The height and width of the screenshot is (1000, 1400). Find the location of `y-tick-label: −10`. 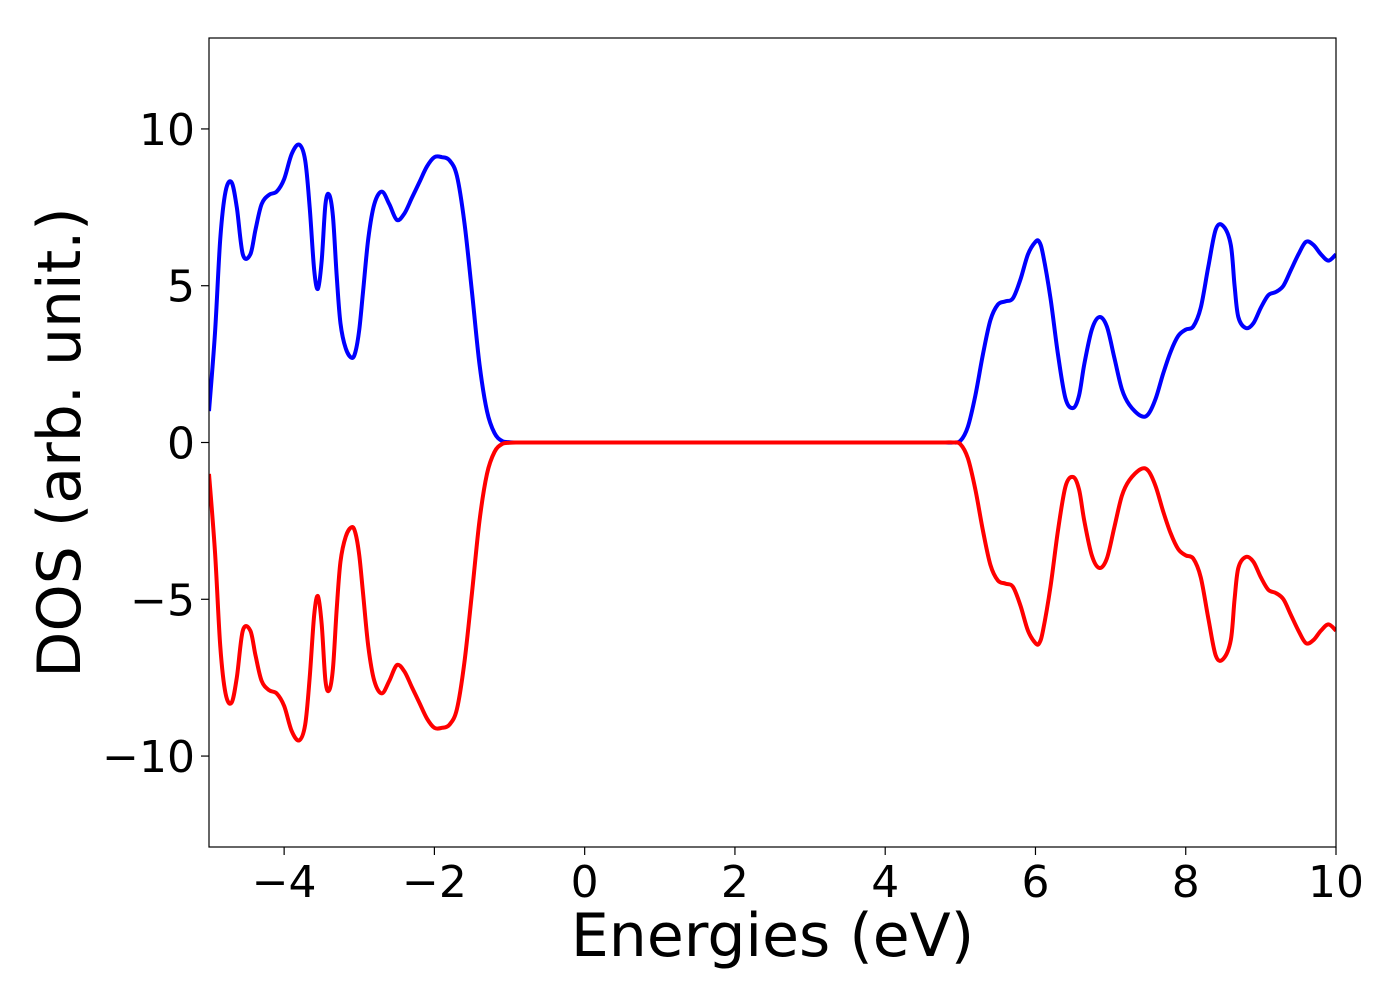

y-tick-label: −10 is located at coordinates (148, 757).